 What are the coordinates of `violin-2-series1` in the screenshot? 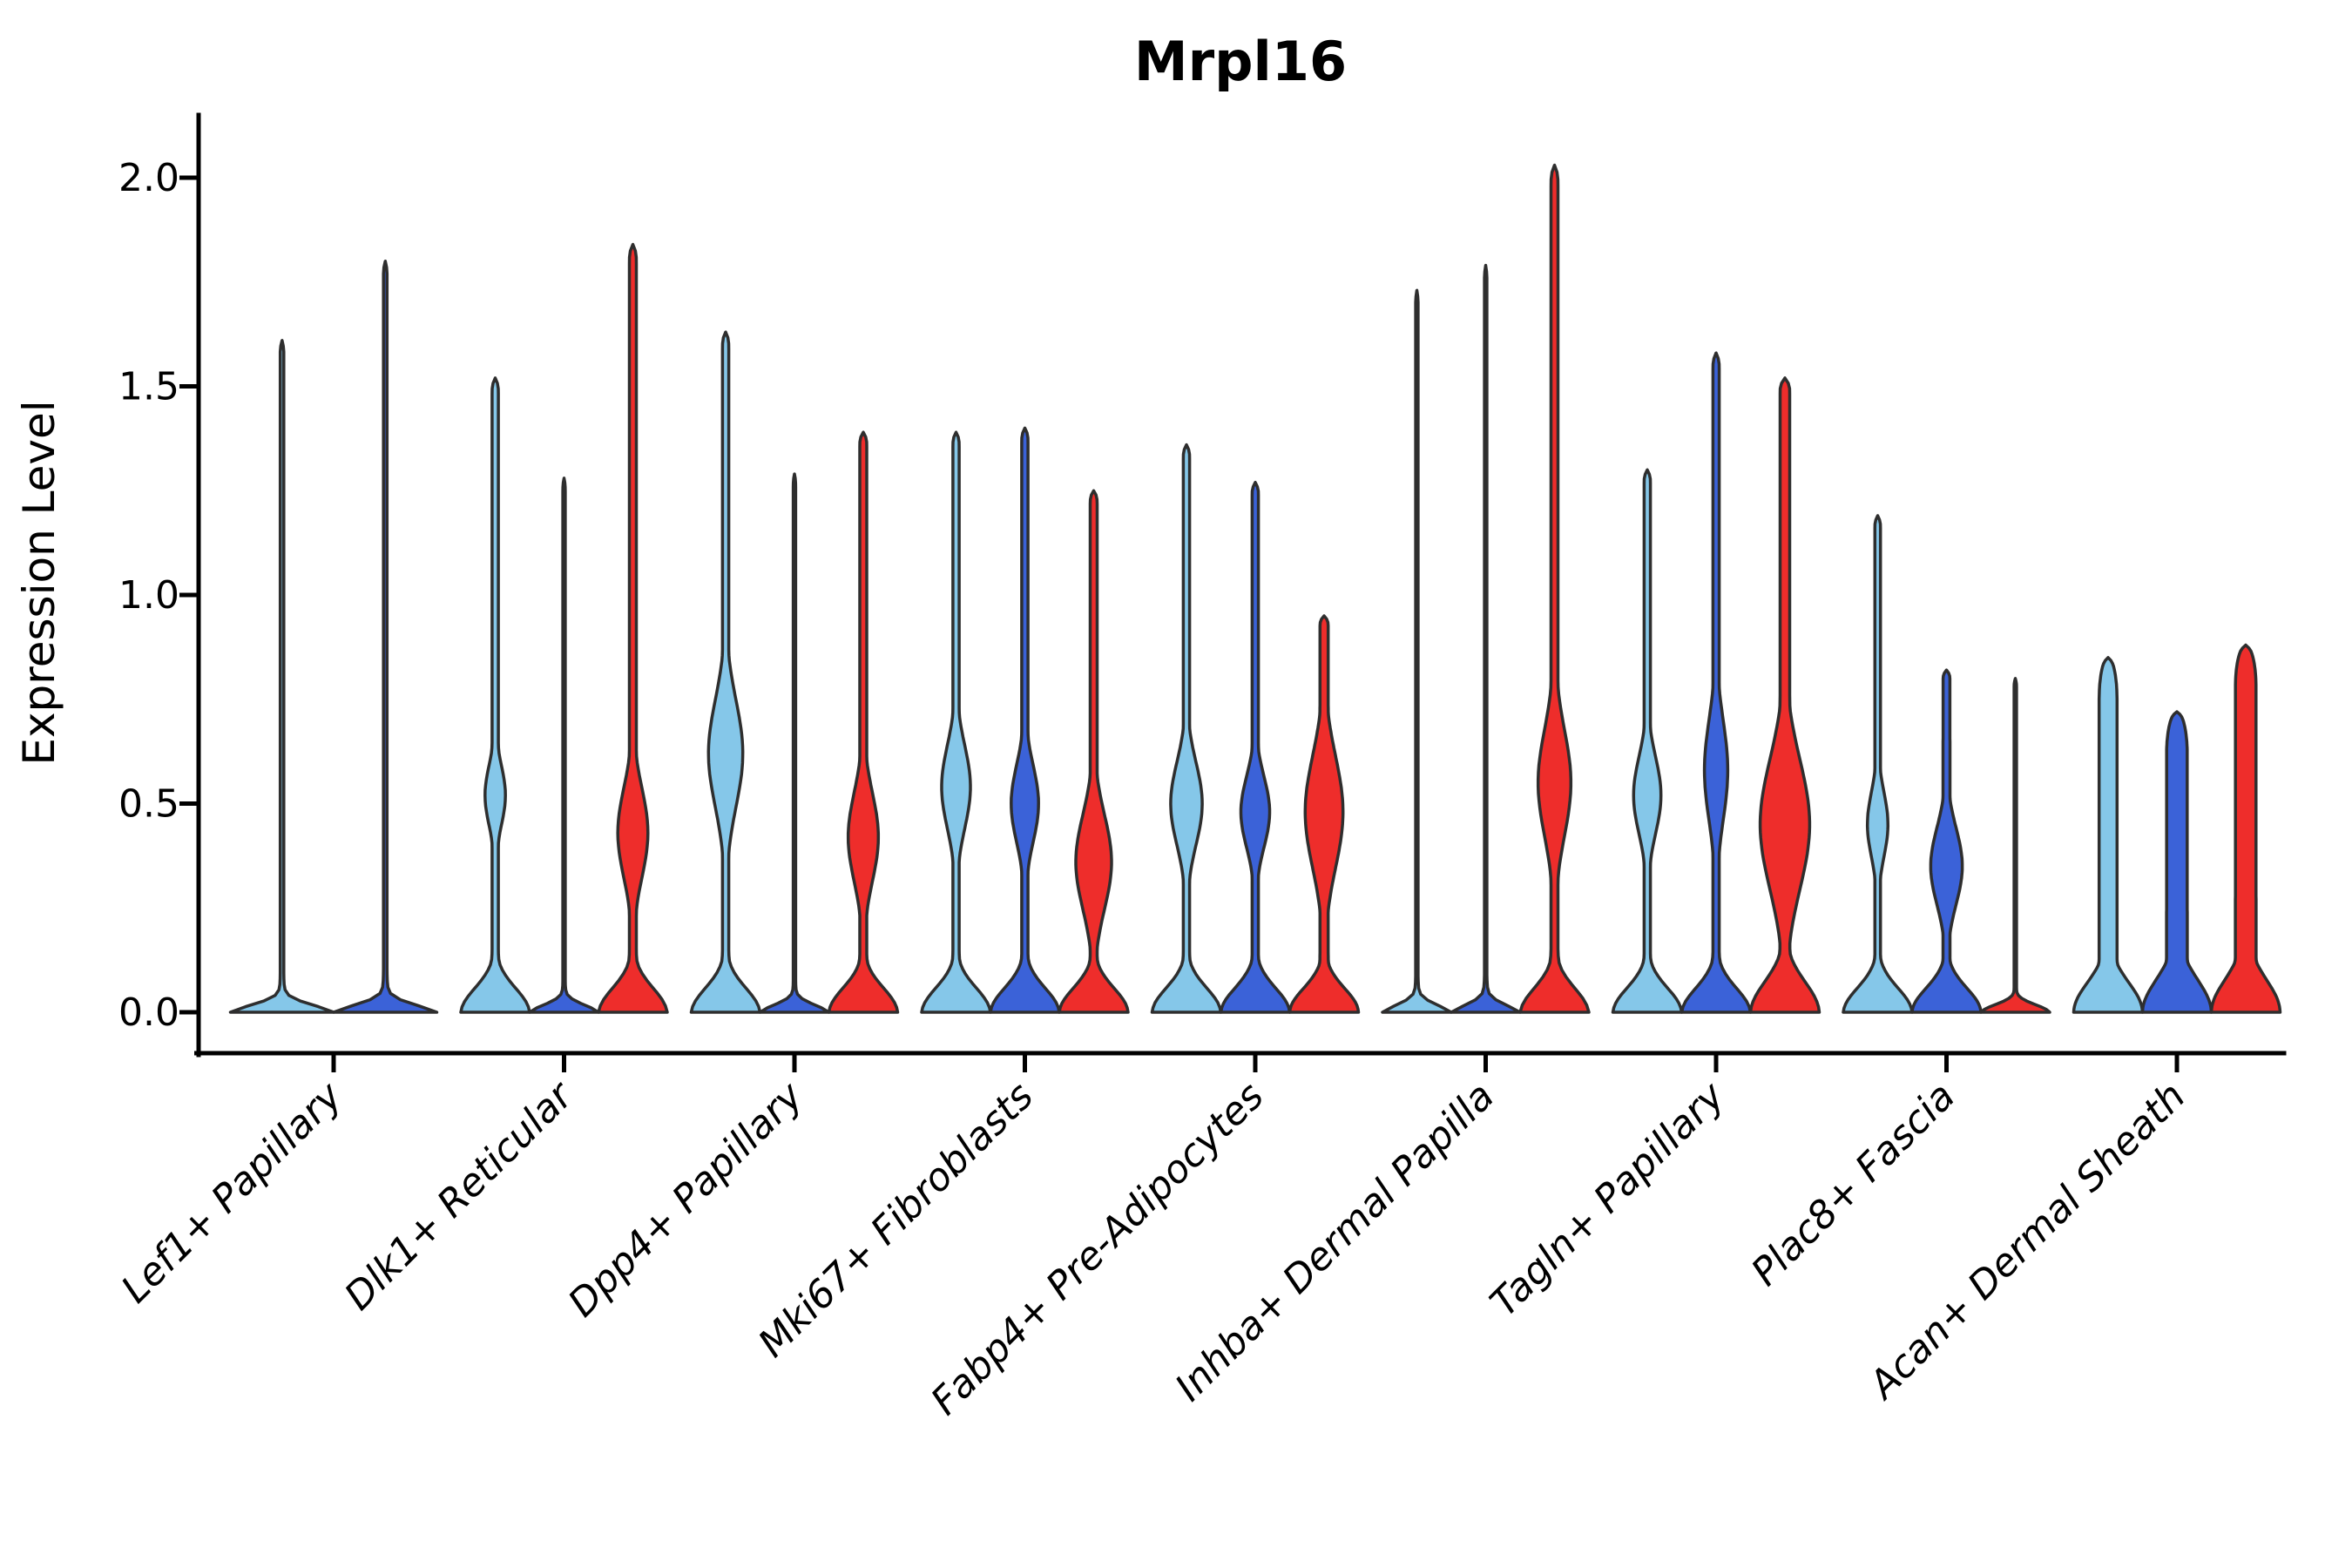 It's located at (495, 695).